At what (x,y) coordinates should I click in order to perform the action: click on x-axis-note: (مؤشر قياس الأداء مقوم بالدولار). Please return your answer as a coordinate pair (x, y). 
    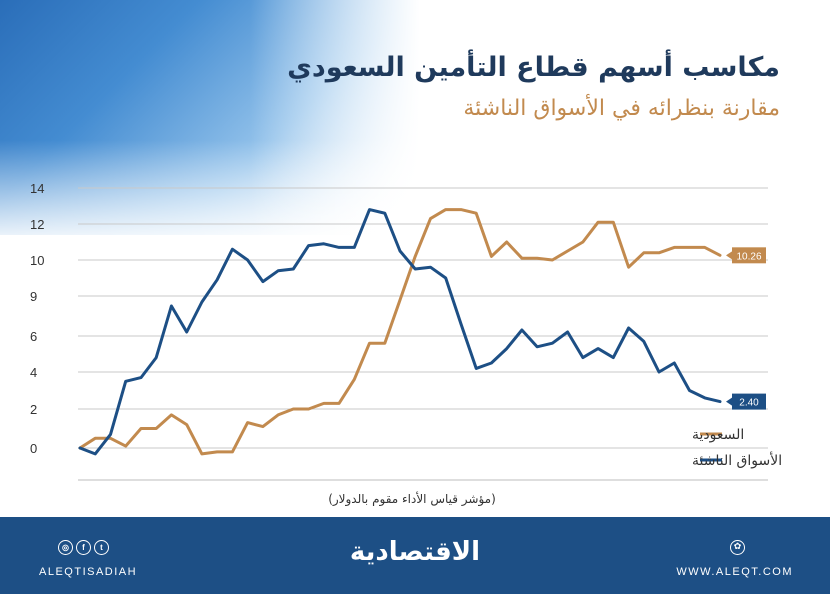
    Looking at the image, I should click on (412, 499).